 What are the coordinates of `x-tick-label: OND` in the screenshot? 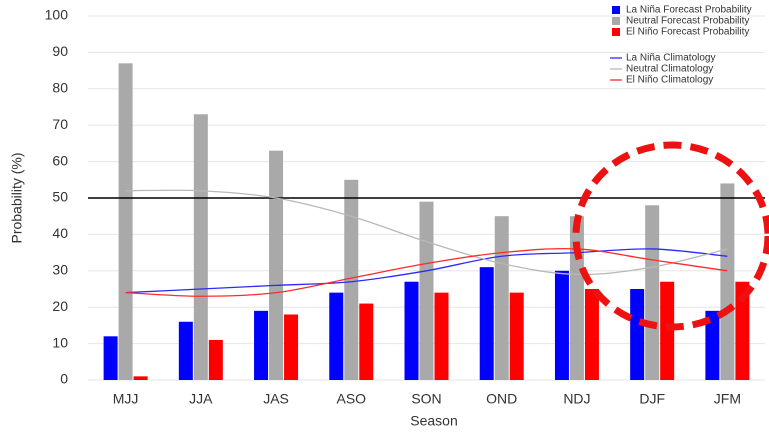 It's located at (501, 399).